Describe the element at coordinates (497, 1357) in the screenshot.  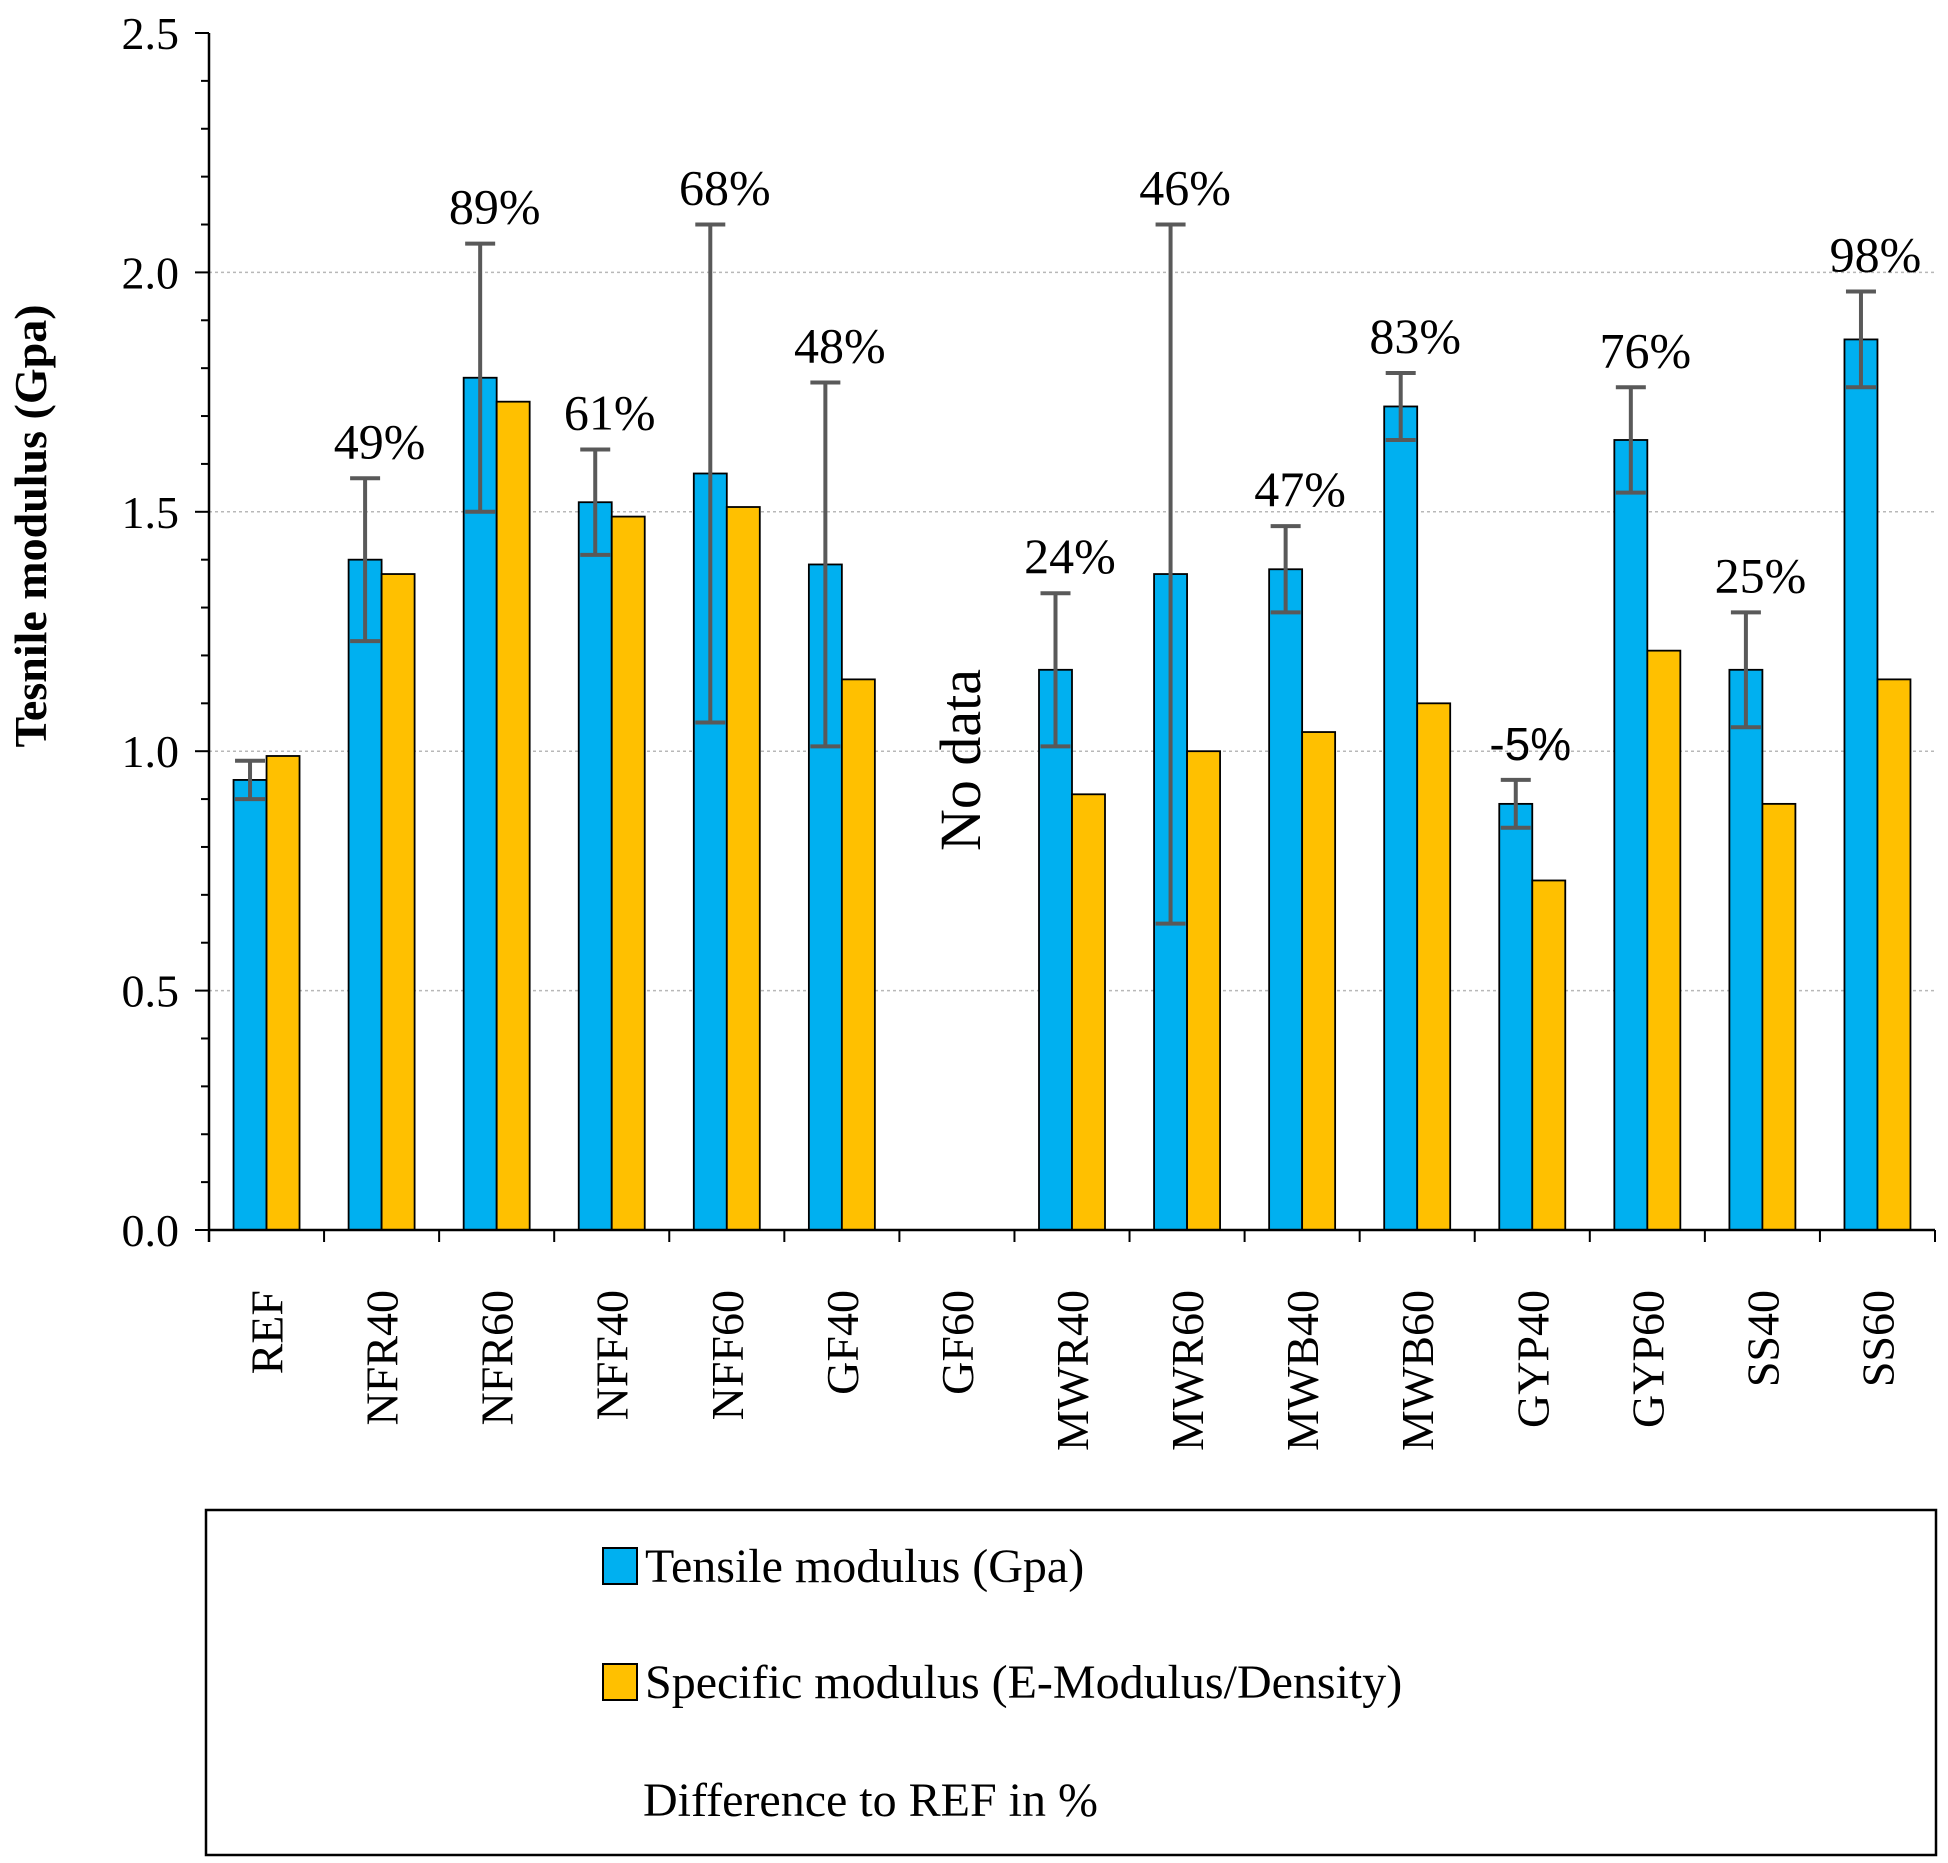
I see `category-label-nfr60: NFR60` at that location.